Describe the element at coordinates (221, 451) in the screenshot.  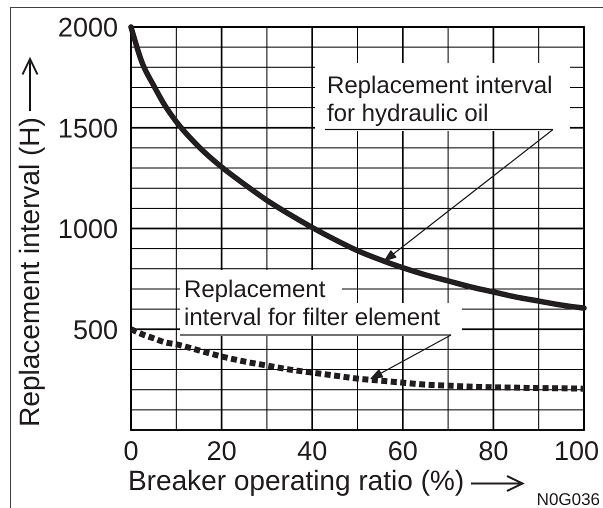
I see `x-tick-label: 20` at that location.